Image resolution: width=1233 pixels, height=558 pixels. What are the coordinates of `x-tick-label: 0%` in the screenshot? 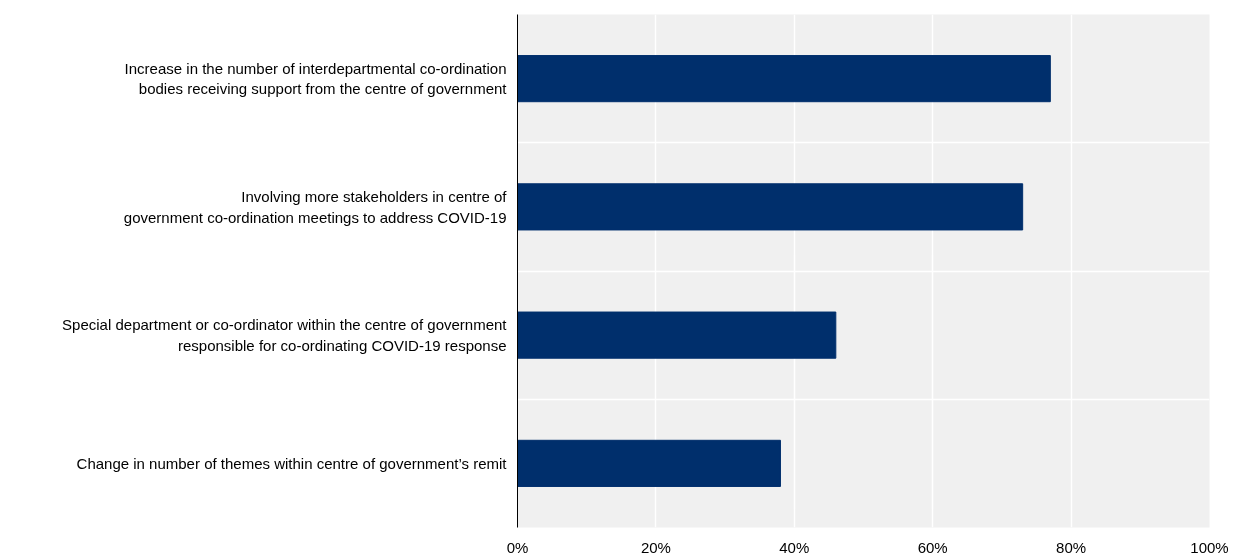 It's located at (517, 547).